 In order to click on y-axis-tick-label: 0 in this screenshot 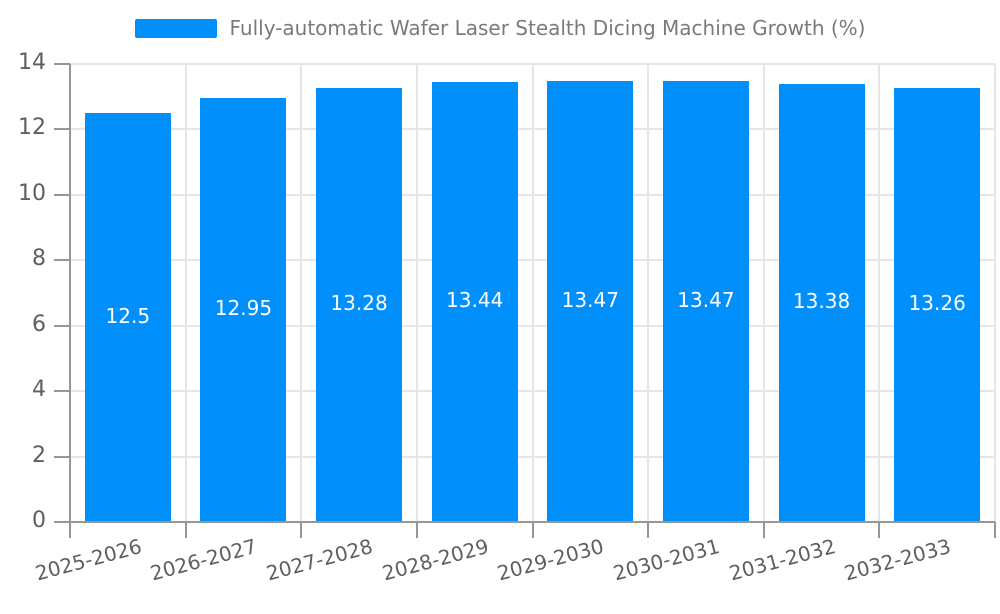, I will do `click(39, 520)`.